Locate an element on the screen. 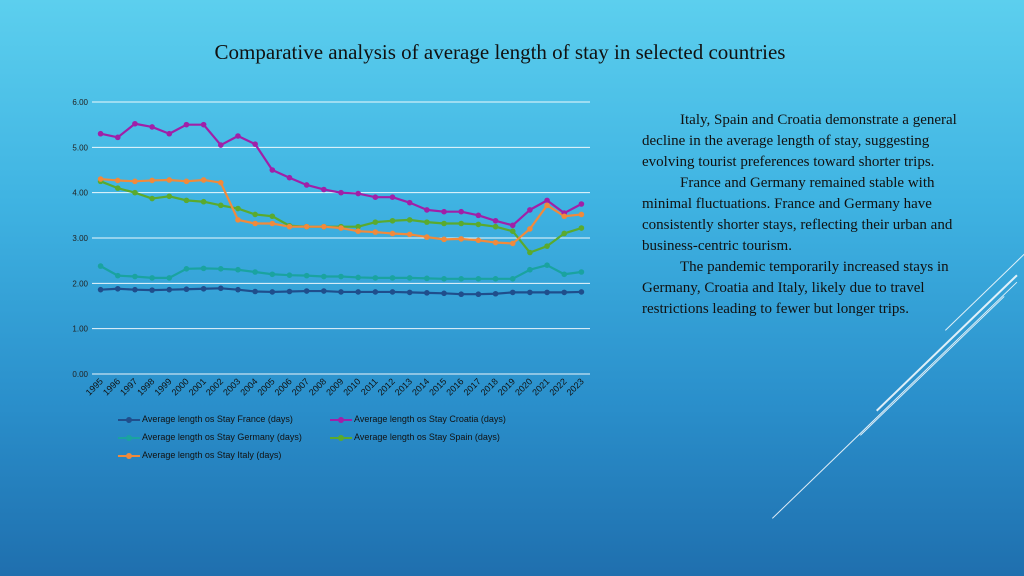  x-tick-label: 2015 is located at coordinates (437, 386).